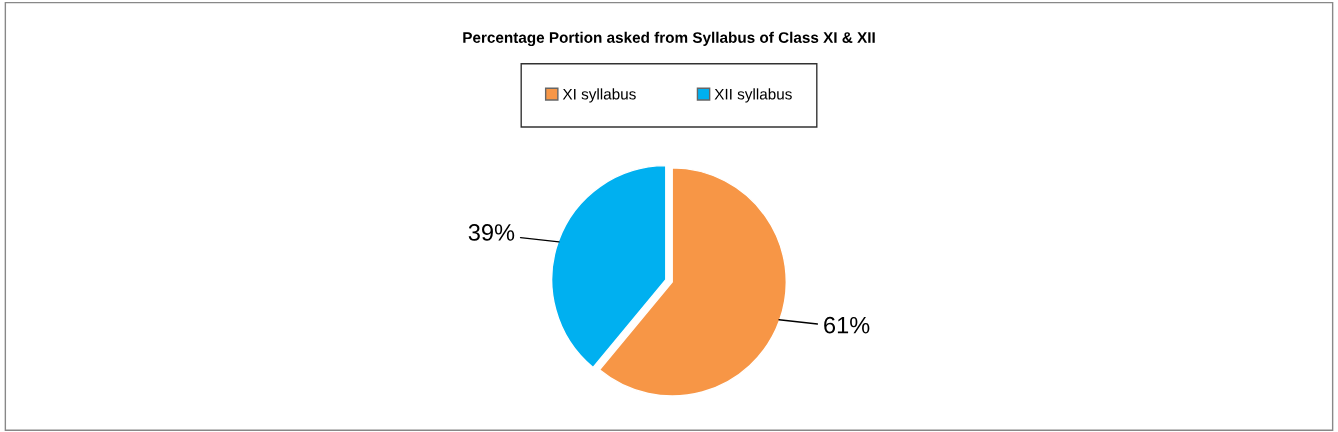  Describe the element at coordinates (753, 95) in the screenshot. I see `legend-label: XII syllabus` at that location.